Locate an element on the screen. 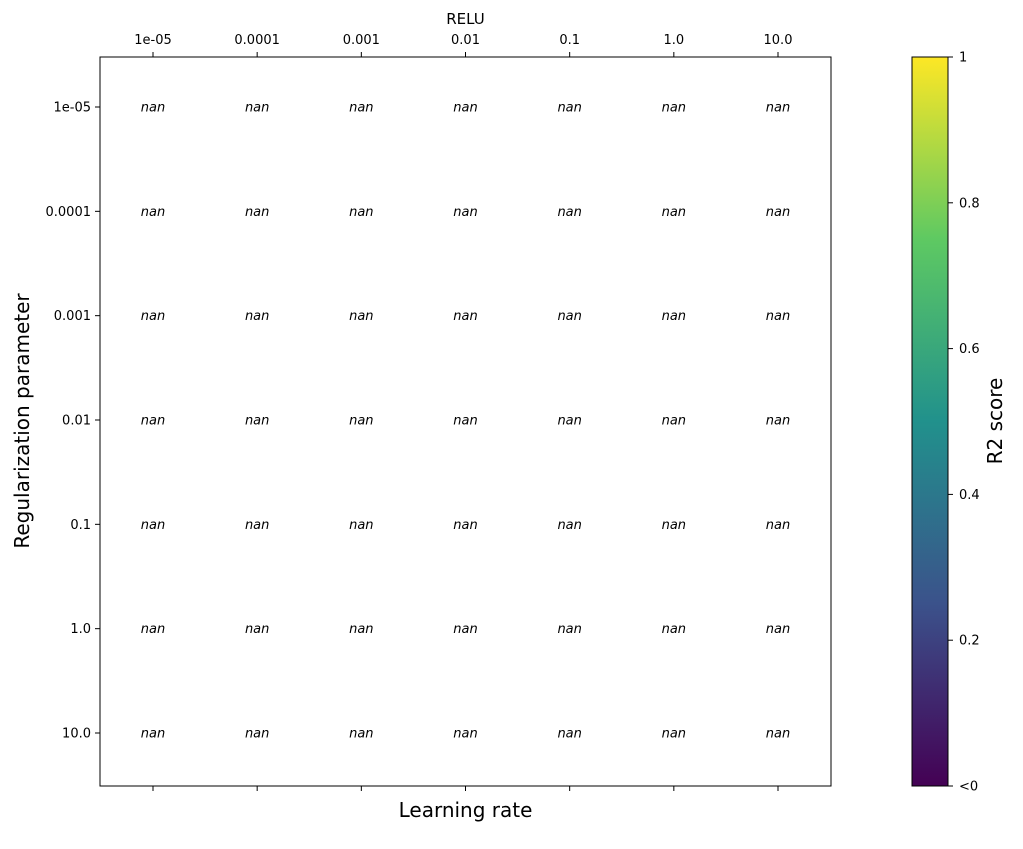  x-tick-label: 0.001 is located at coordinates (361, 40).